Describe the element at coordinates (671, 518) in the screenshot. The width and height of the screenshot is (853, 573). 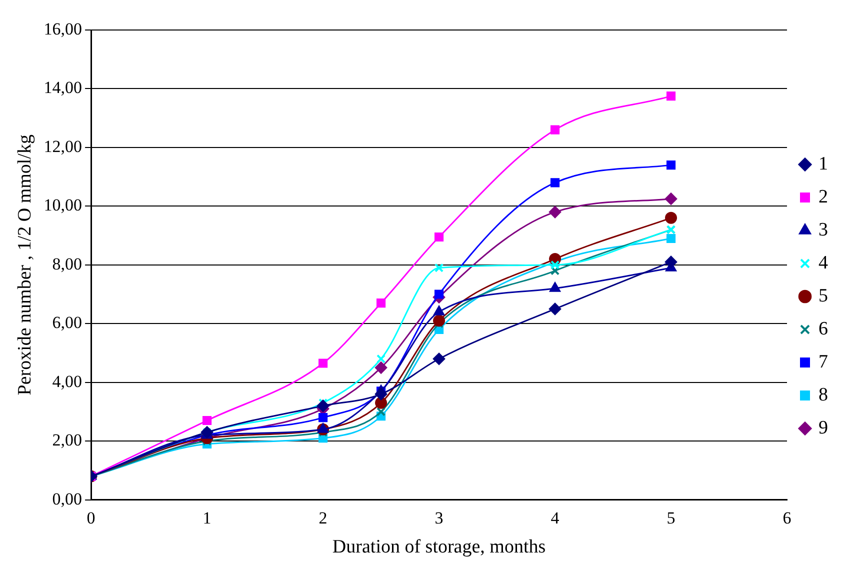
I see `x-tick-label: 5` at that location.